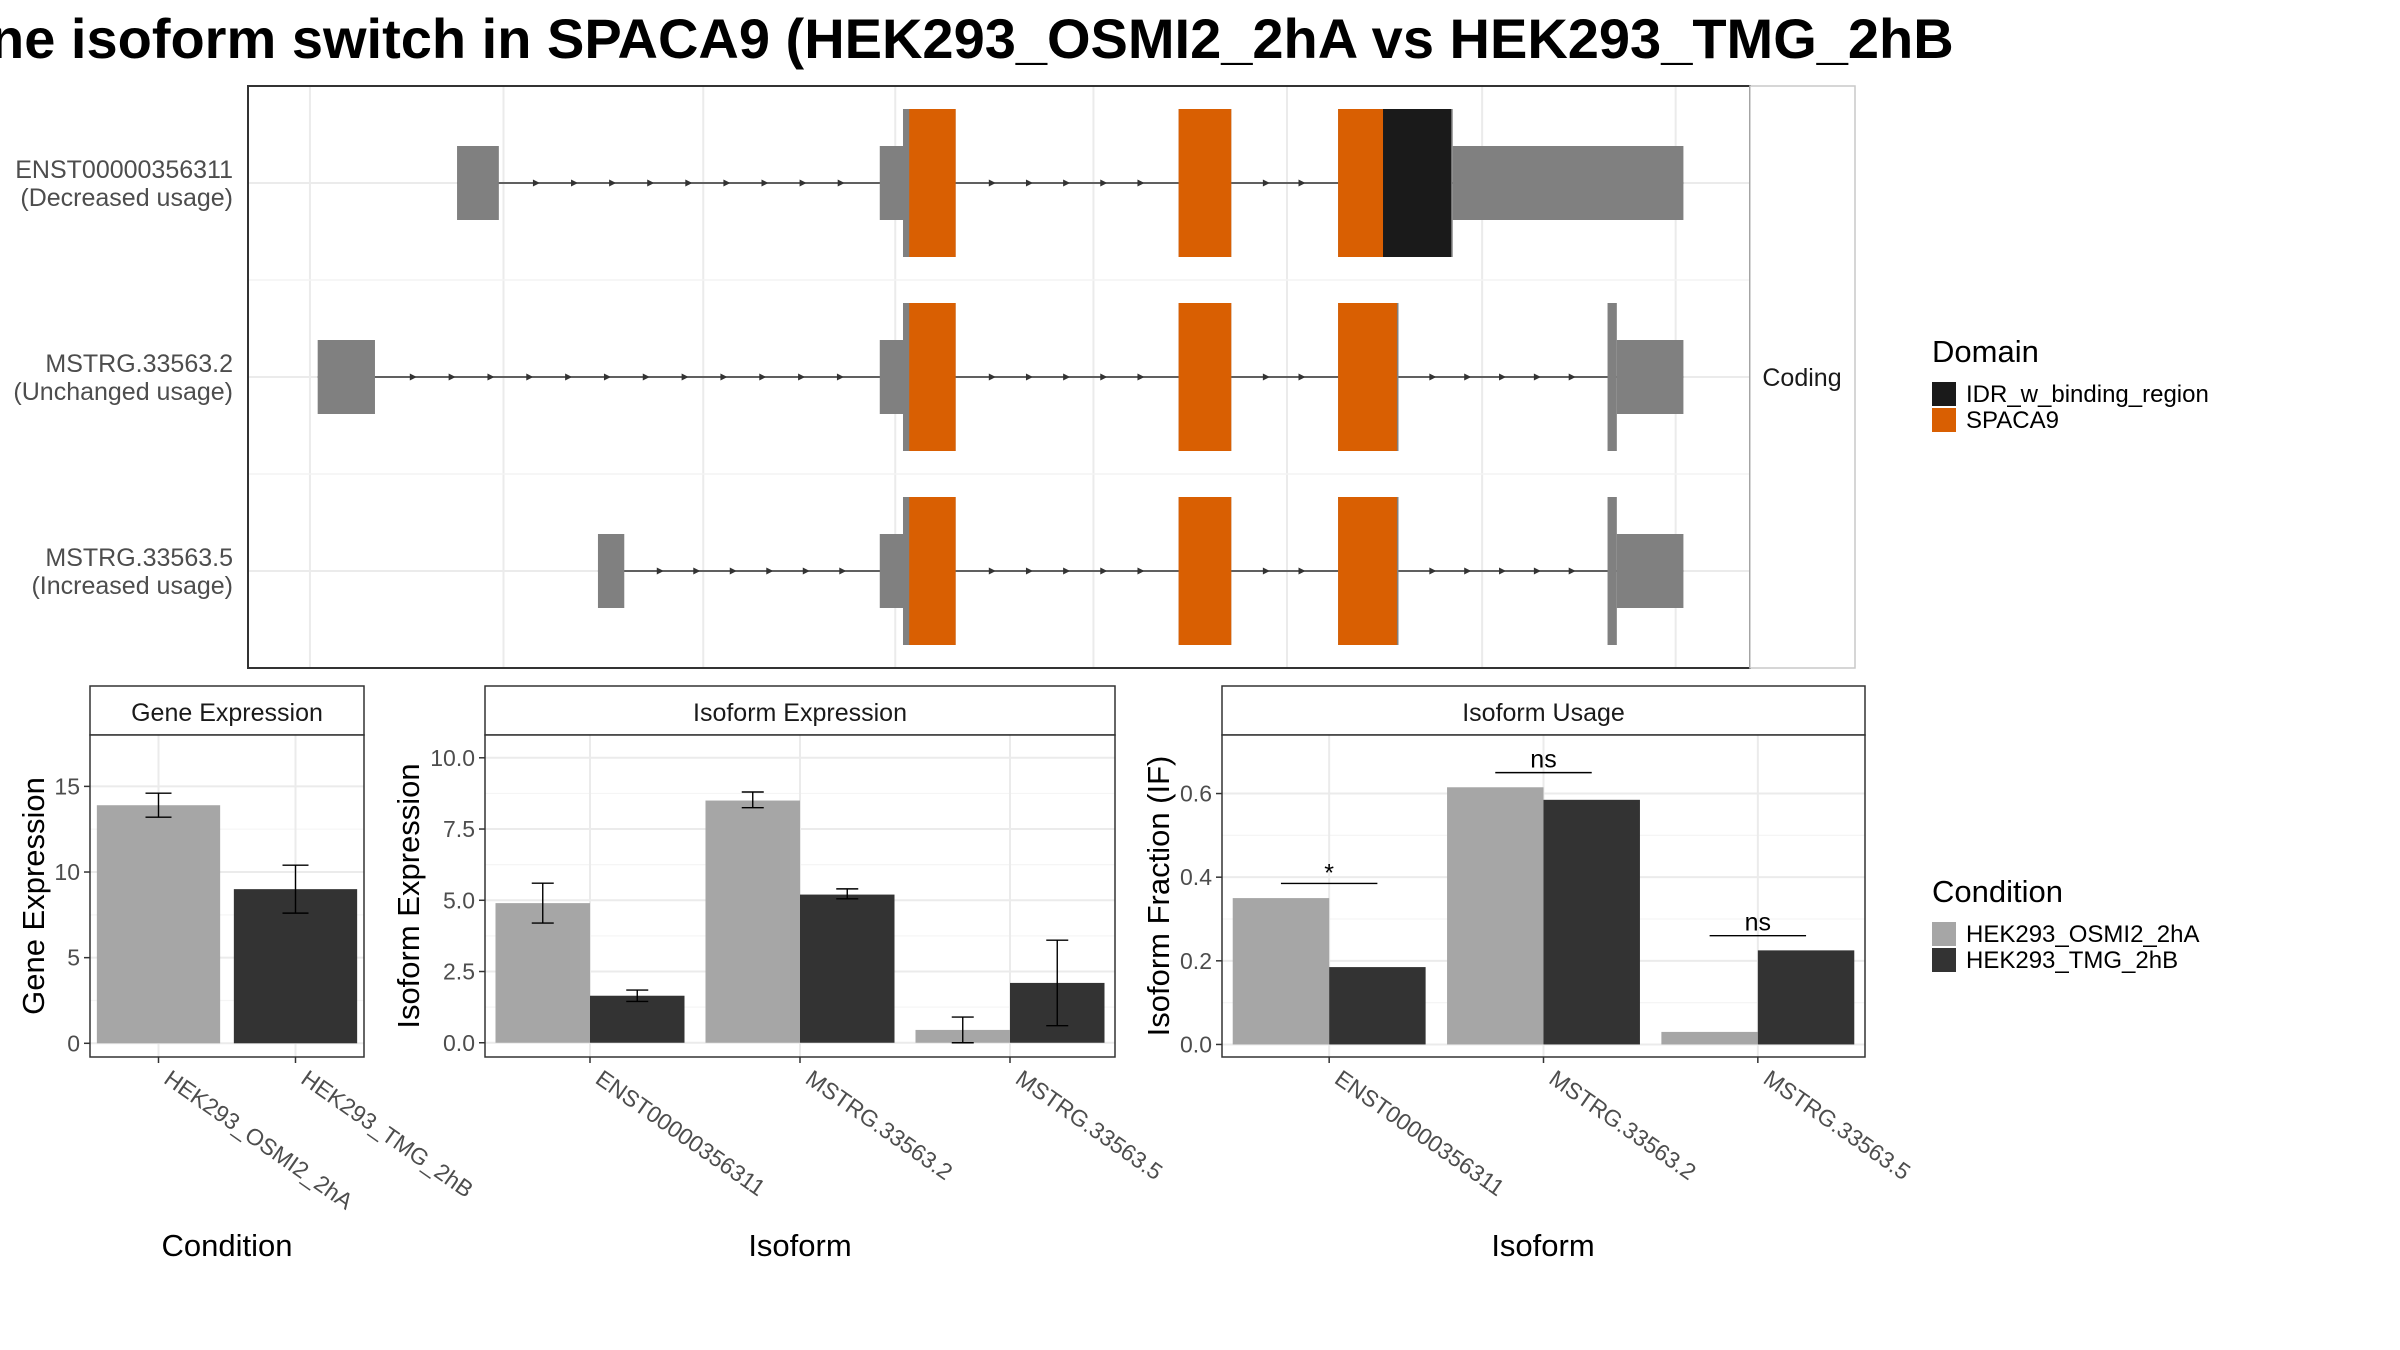 The image size is (2400, 1350). I want to click on transcript-usage-label: (Increased usage), so click(132, 586).